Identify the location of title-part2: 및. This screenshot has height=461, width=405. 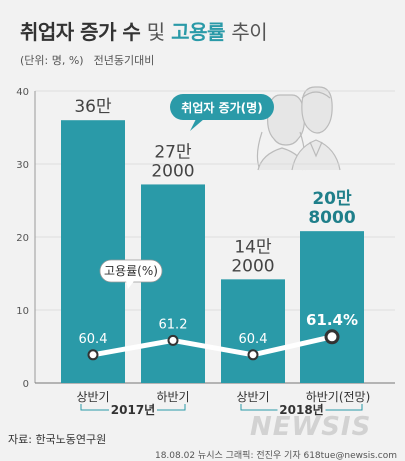
(155, 32).